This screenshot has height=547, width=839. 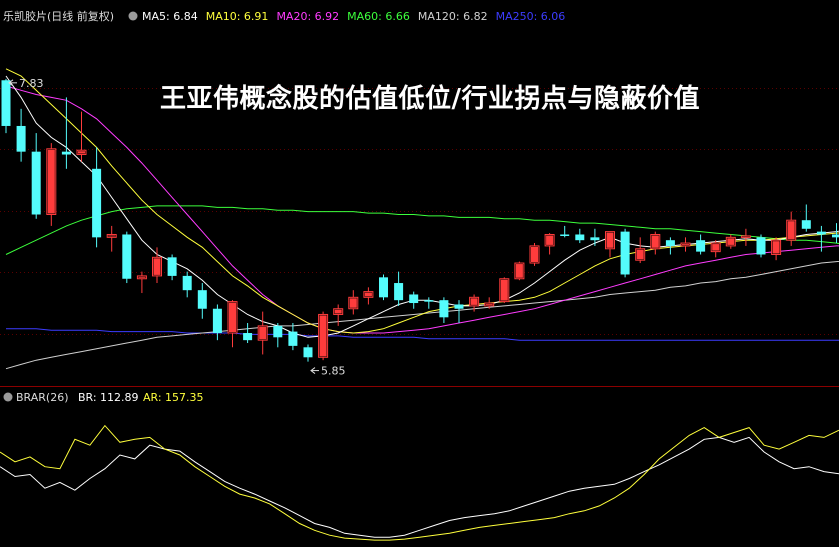 I want to click on ma-label: MA10: 6.91, so click(x=237, y=16).